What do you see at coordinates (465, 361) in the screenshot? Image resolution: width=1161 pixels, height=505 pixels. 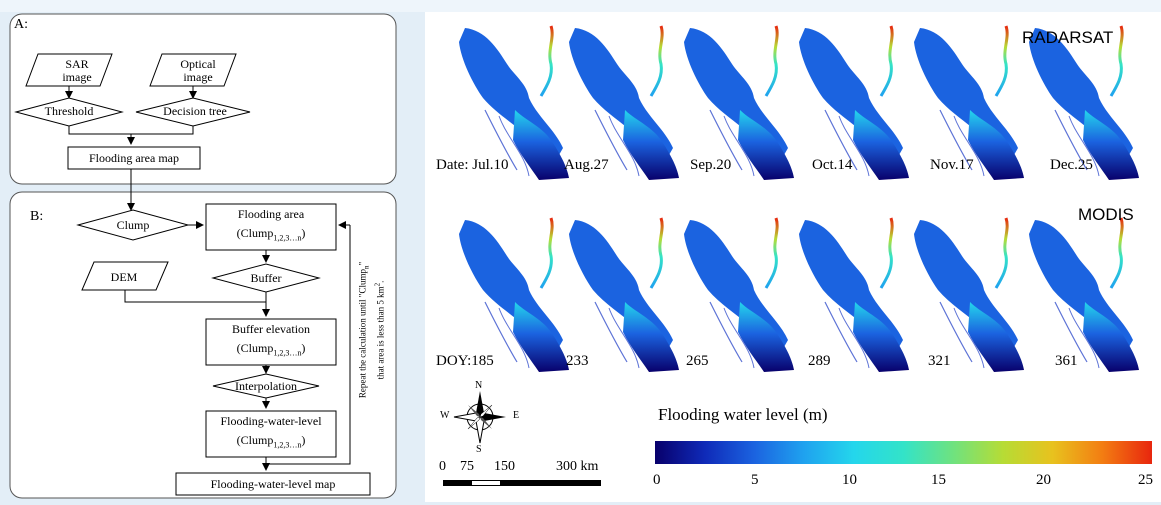 I see `doy-label-1: DOY:185` at bounding box center [465, 361].